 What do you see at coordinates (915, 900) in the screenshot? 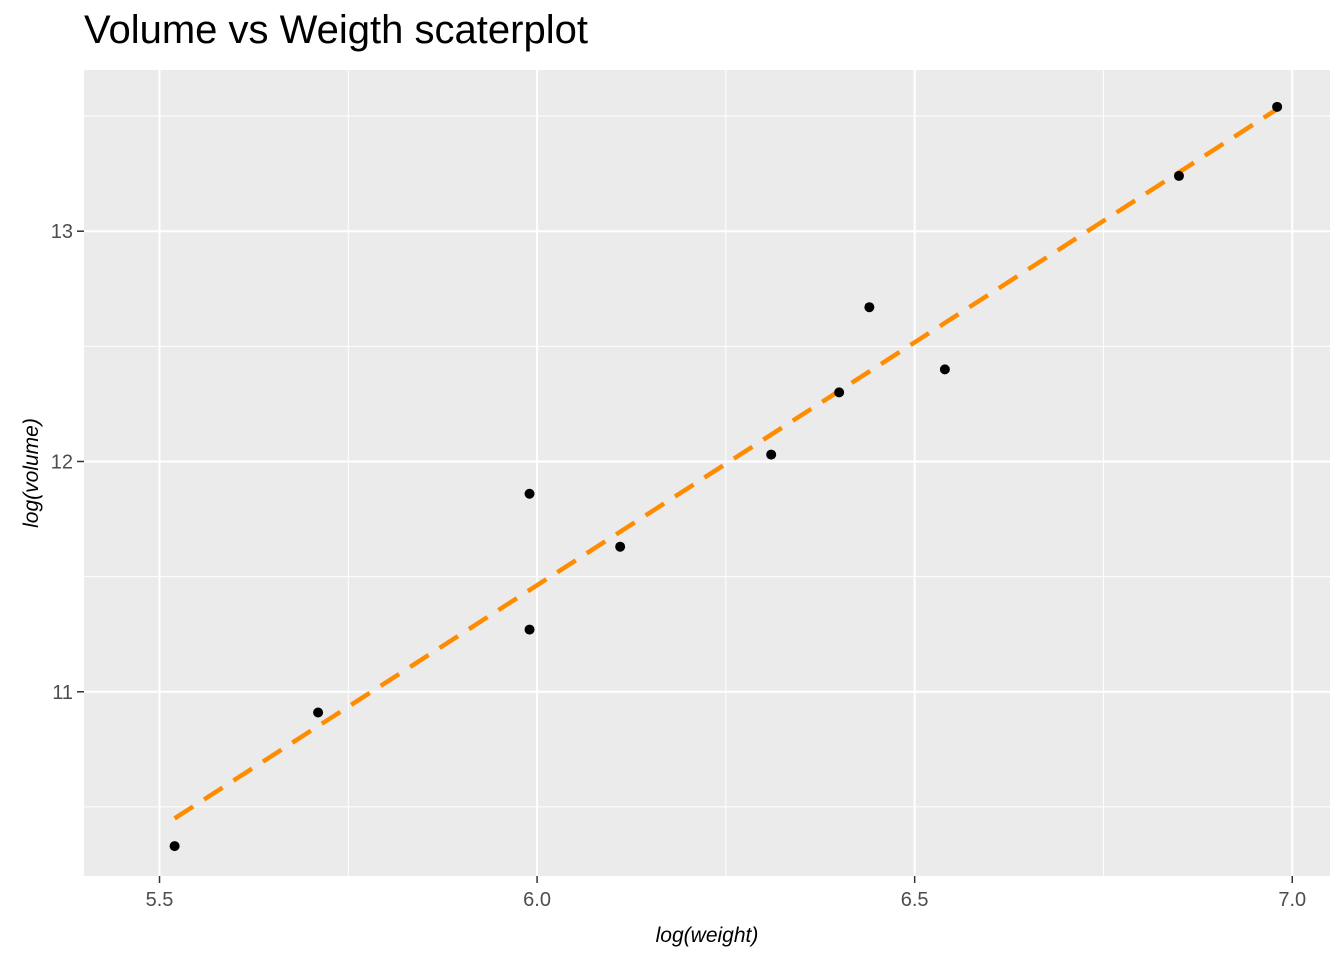
I see `x-tick-label: 6.5` at bounding box center [915, 900].